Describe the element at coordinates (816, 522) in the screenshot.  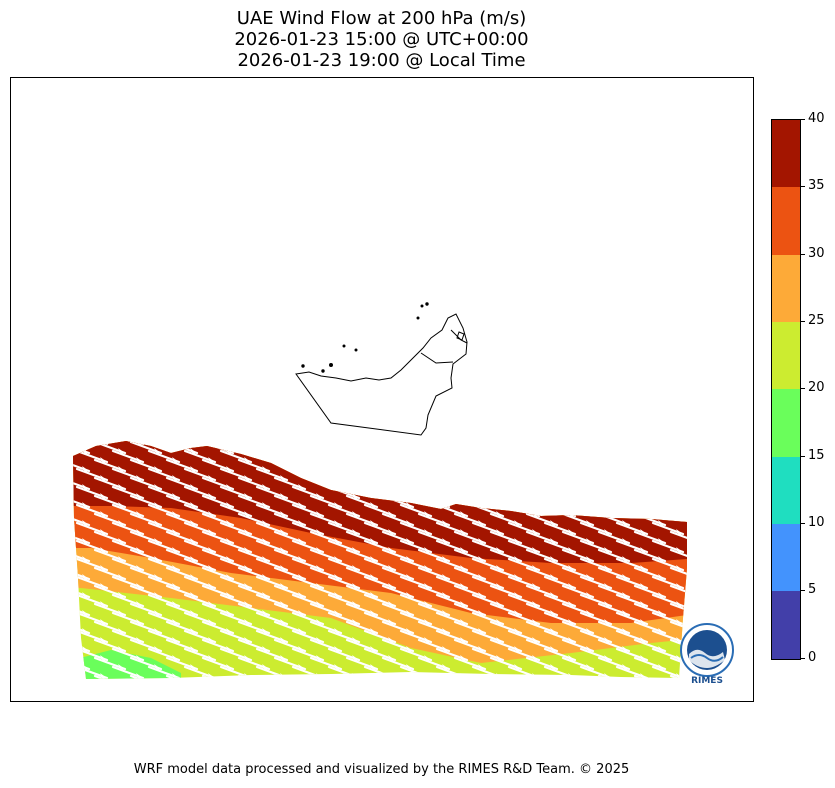
I see `colorbar-tick-label-10: 10` at that location.